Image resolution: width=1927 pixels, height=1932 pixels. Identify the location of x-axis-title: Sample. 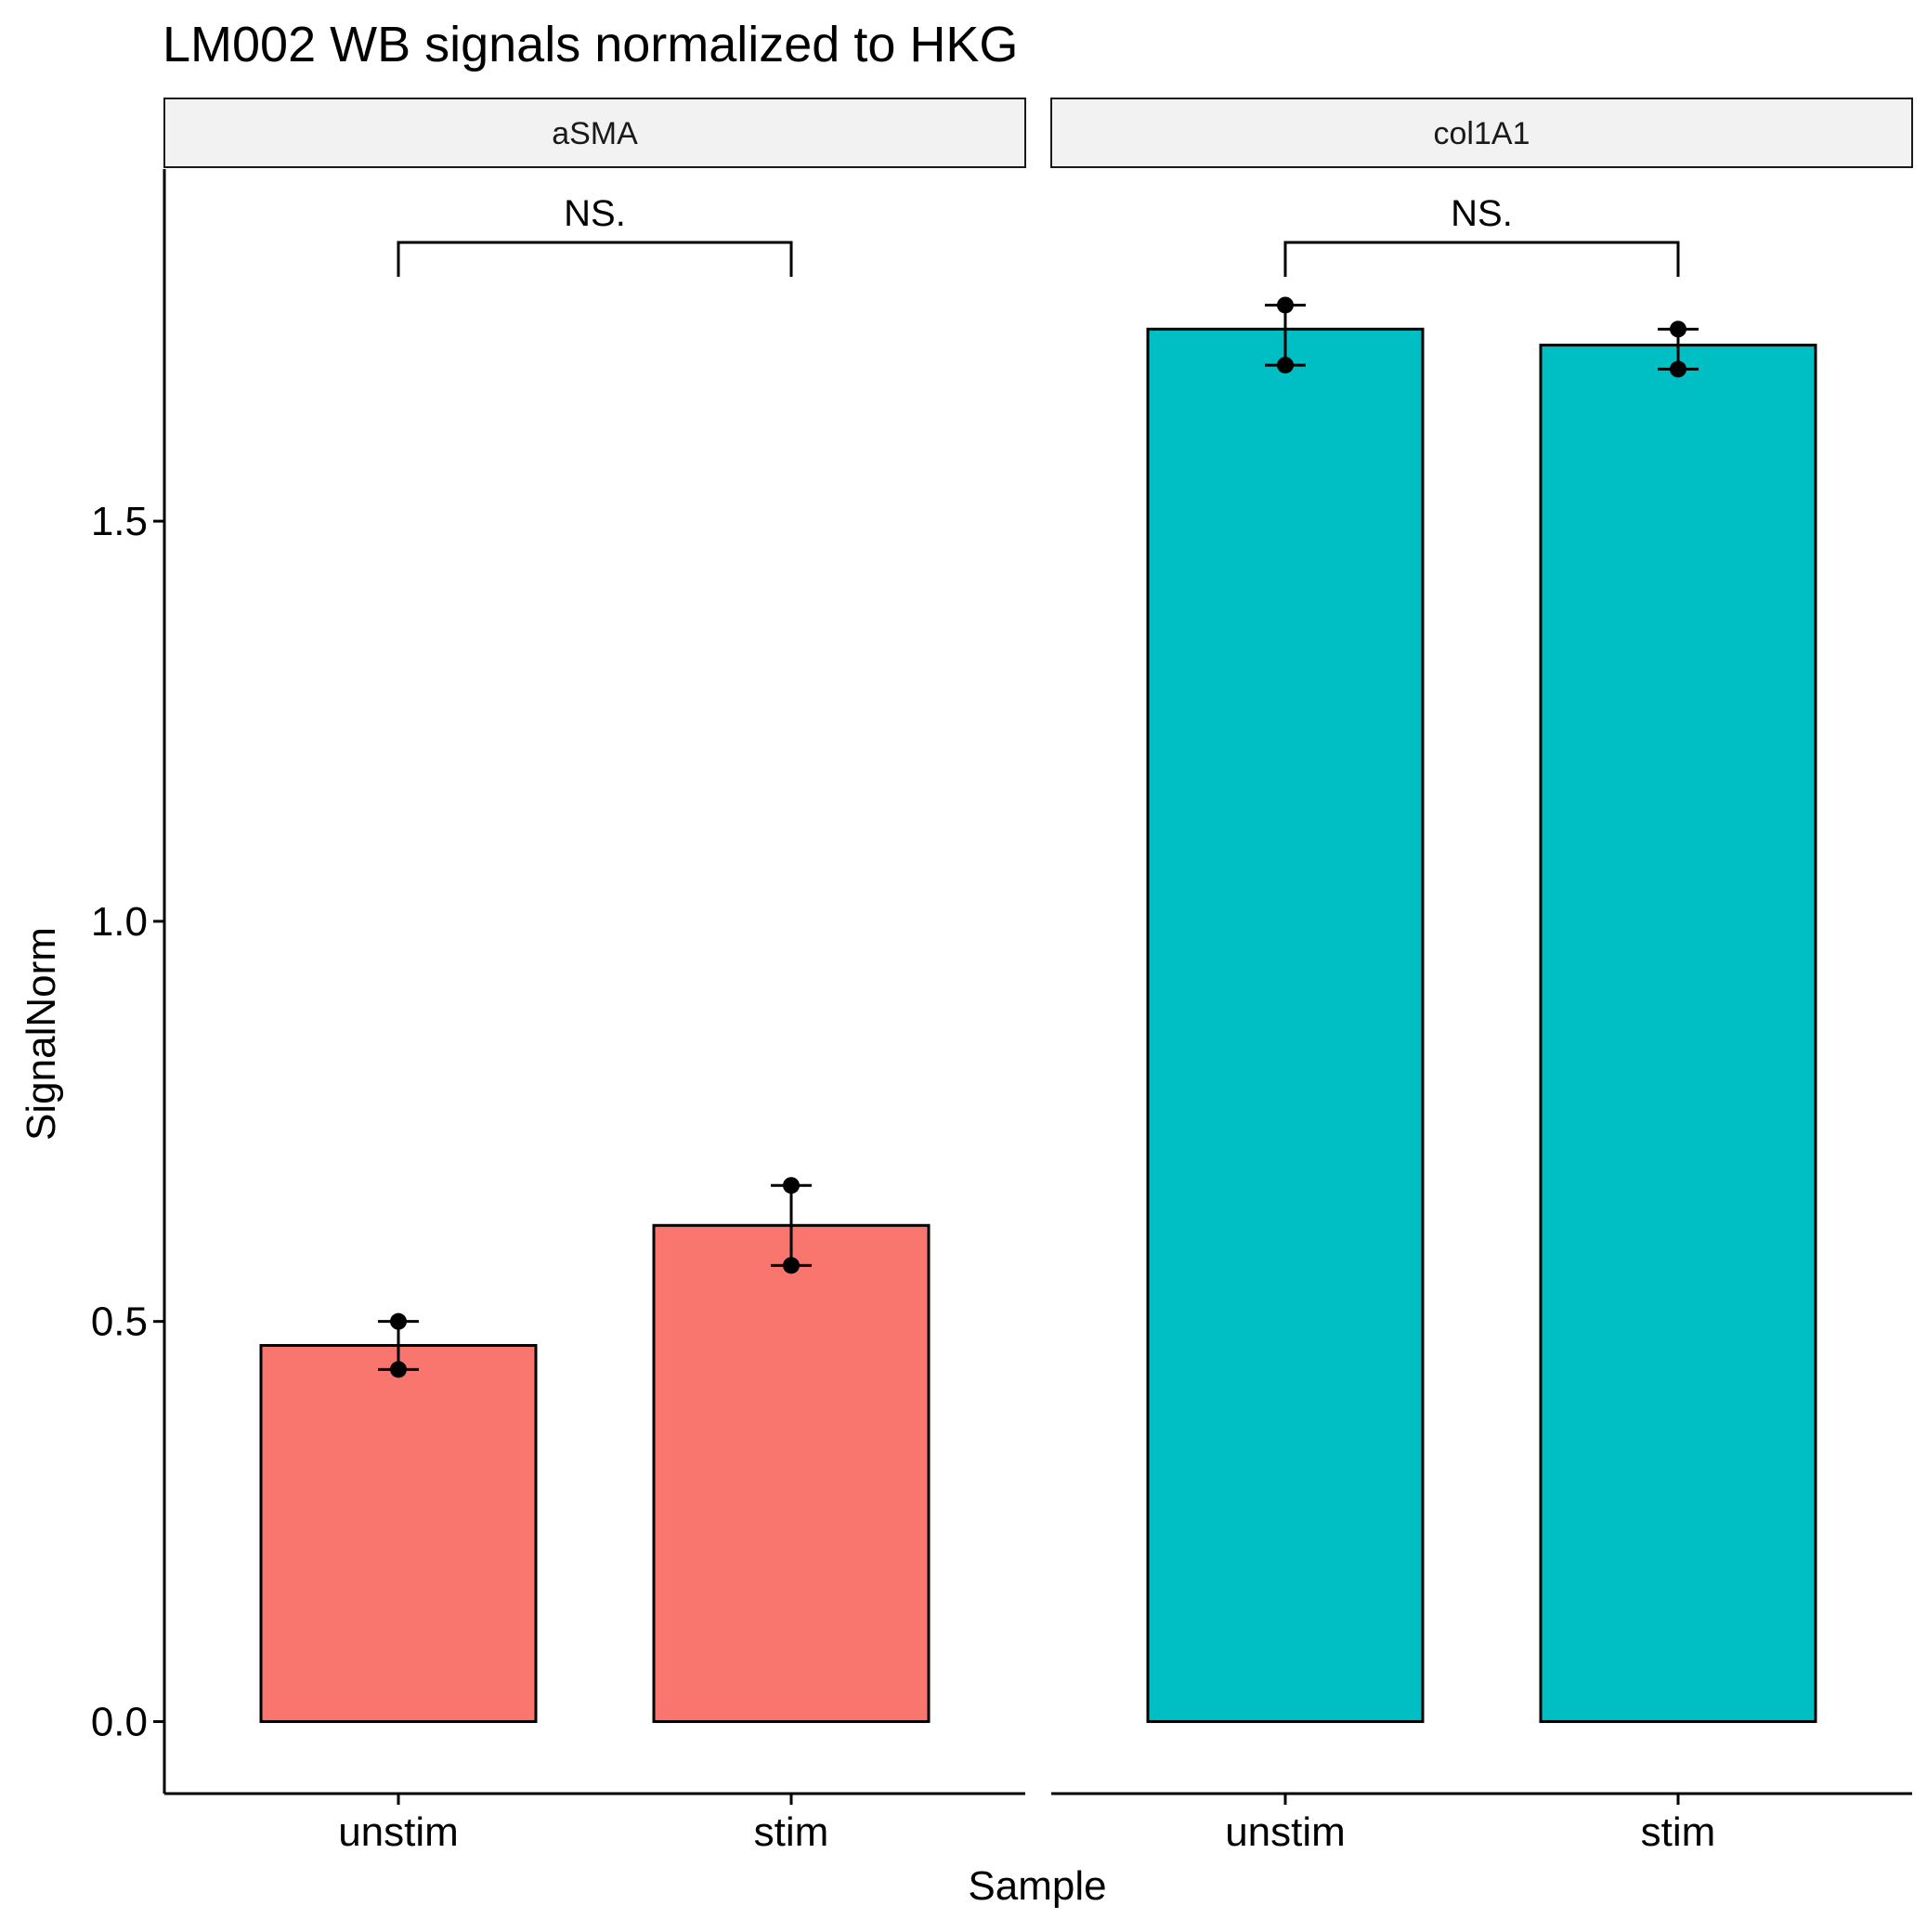
(1037, 1886).